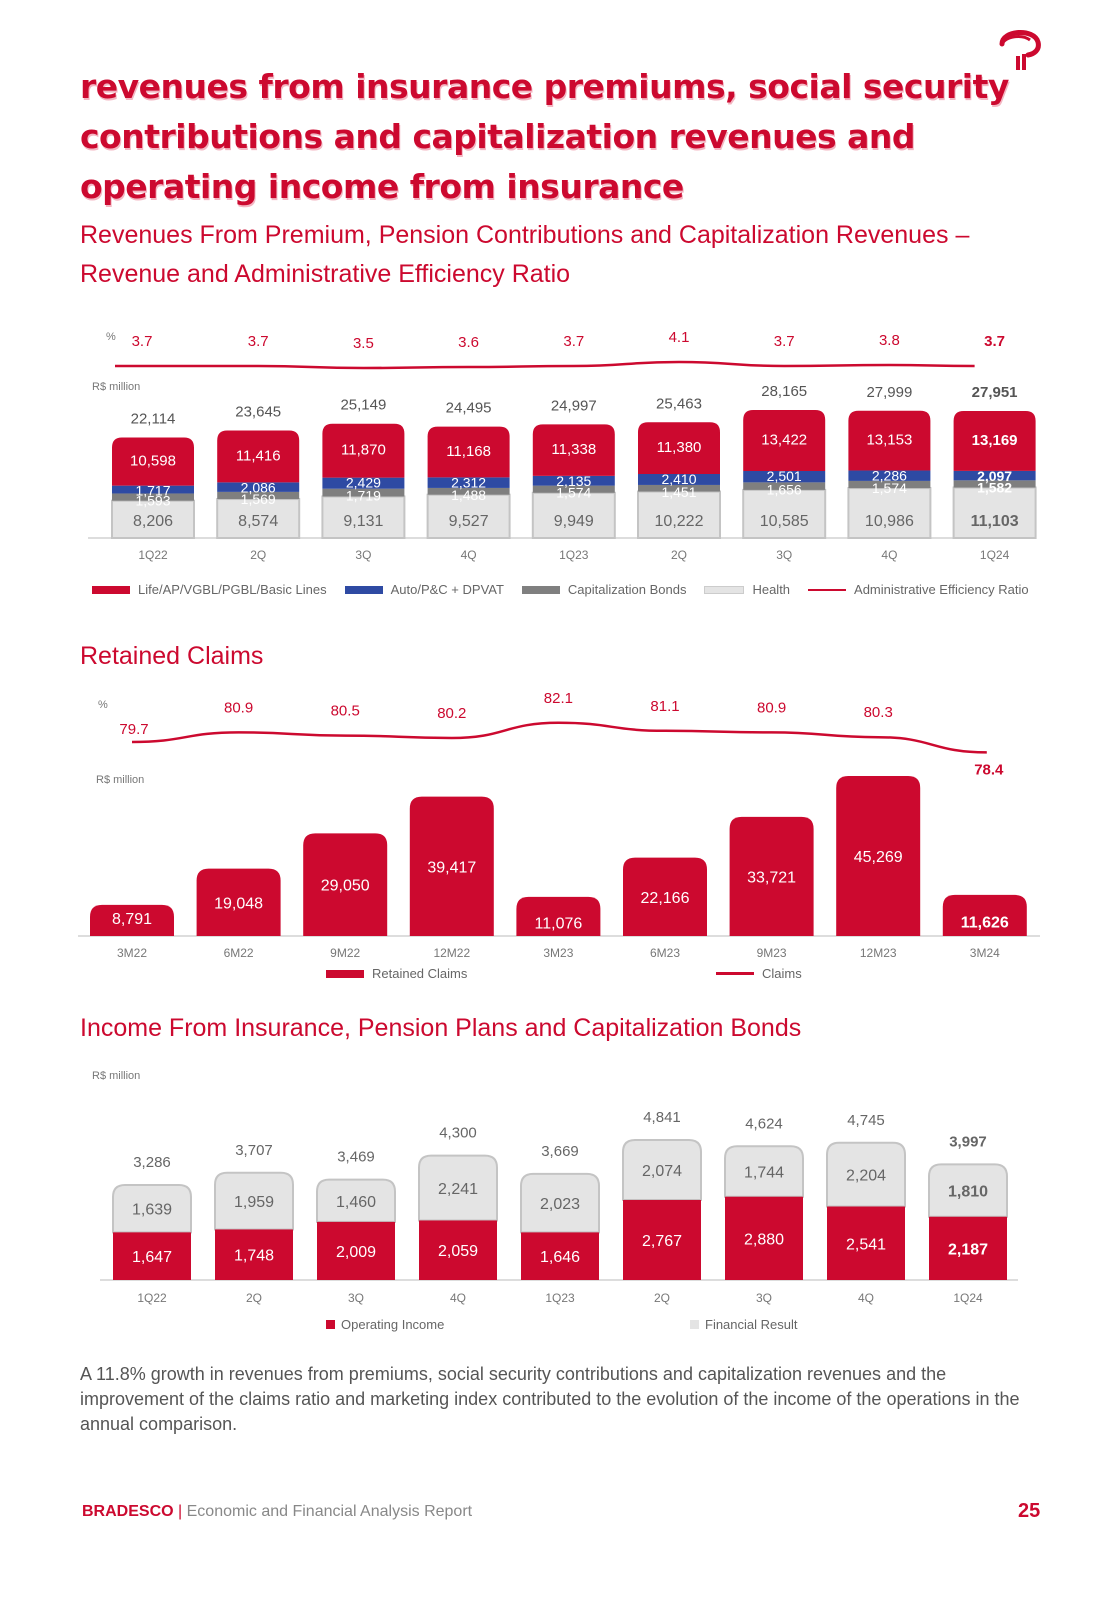 This screenshot has height=1602, width=1104. Describe the element at coordinates (1018, 48) in the screenshot. I see `bradesco-logo-icon` at that location.